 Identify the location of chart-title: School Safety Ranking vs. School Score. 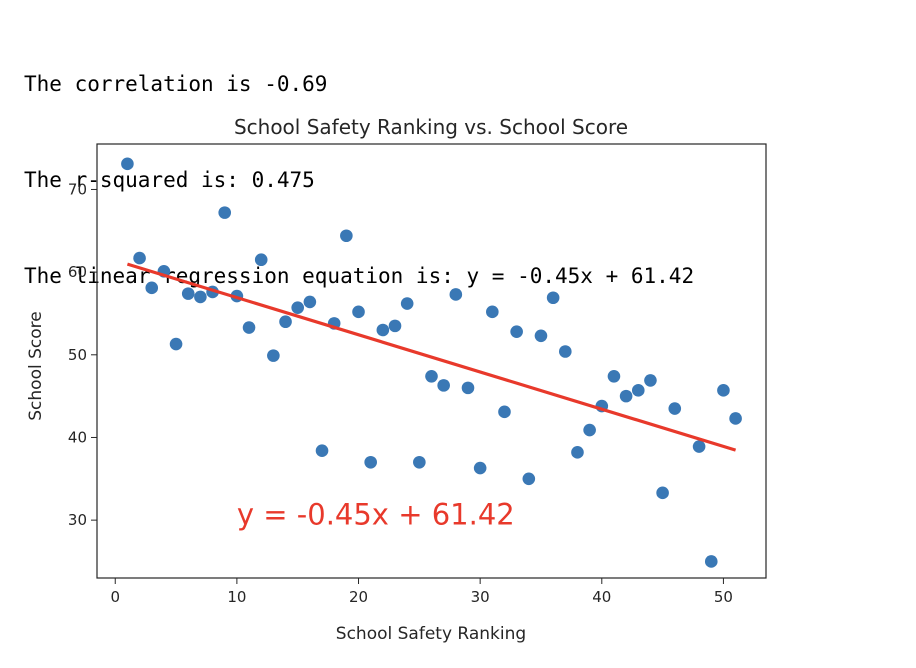
(431, 127).